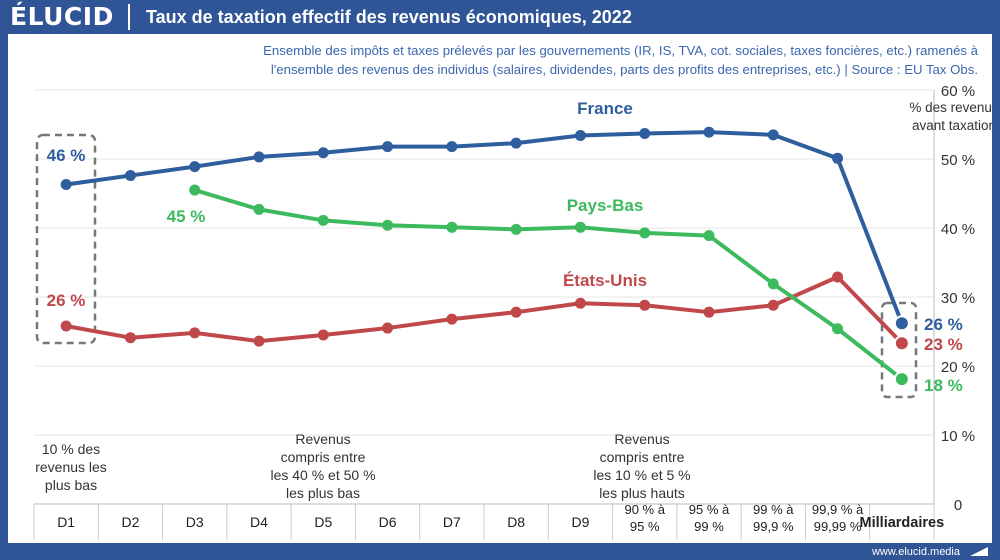 This screenshot has width=1000, height=560. What do you see at coordinates (388, 522) in the screenshot?
I see `x-tick-label: D6` at bounding box center [388, 522].